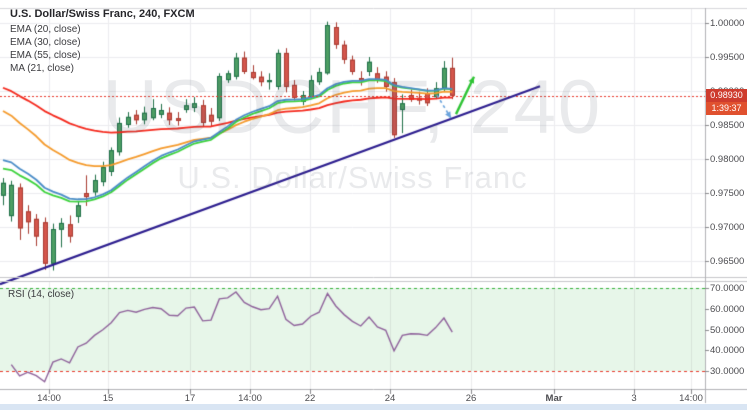 Image resolution: width=747 pixels, height=410 pixels. I want to click on time-axis-label: 22, so click(310, 398).